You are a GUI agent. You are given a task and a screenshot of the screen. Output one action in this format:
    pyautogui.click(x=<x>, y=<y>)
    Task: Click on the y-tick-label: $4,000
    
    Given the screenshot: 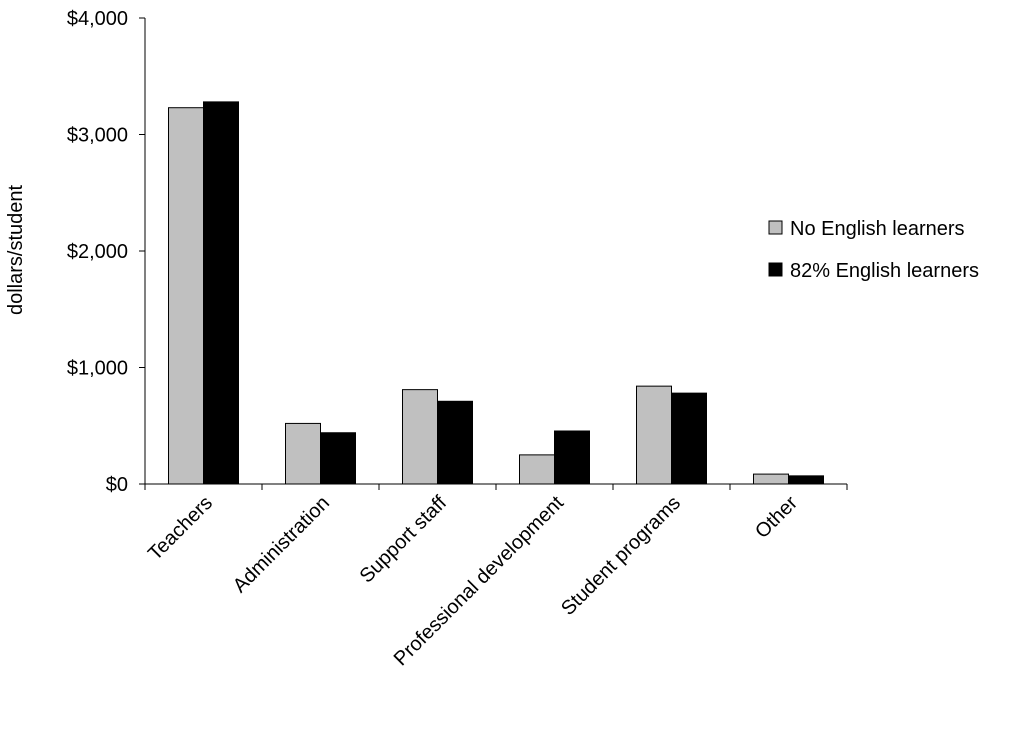 What is the action you would take?
    pyautogui.click(x=97, y=19)
    